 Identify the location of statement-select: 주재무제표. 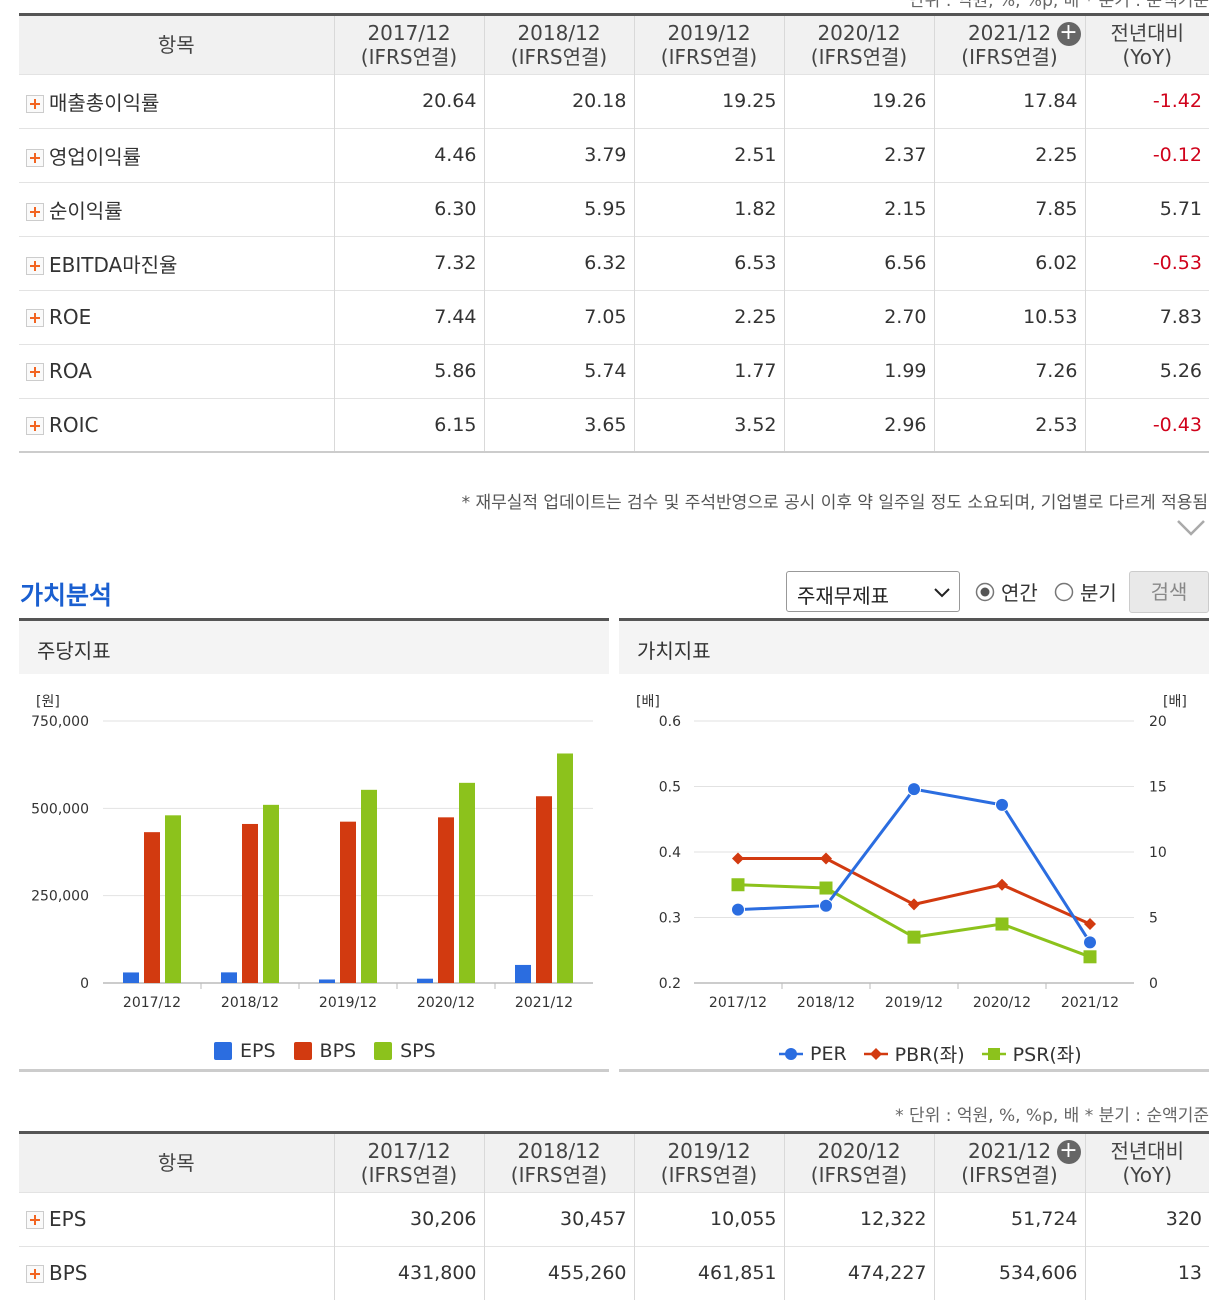
(873, 591).